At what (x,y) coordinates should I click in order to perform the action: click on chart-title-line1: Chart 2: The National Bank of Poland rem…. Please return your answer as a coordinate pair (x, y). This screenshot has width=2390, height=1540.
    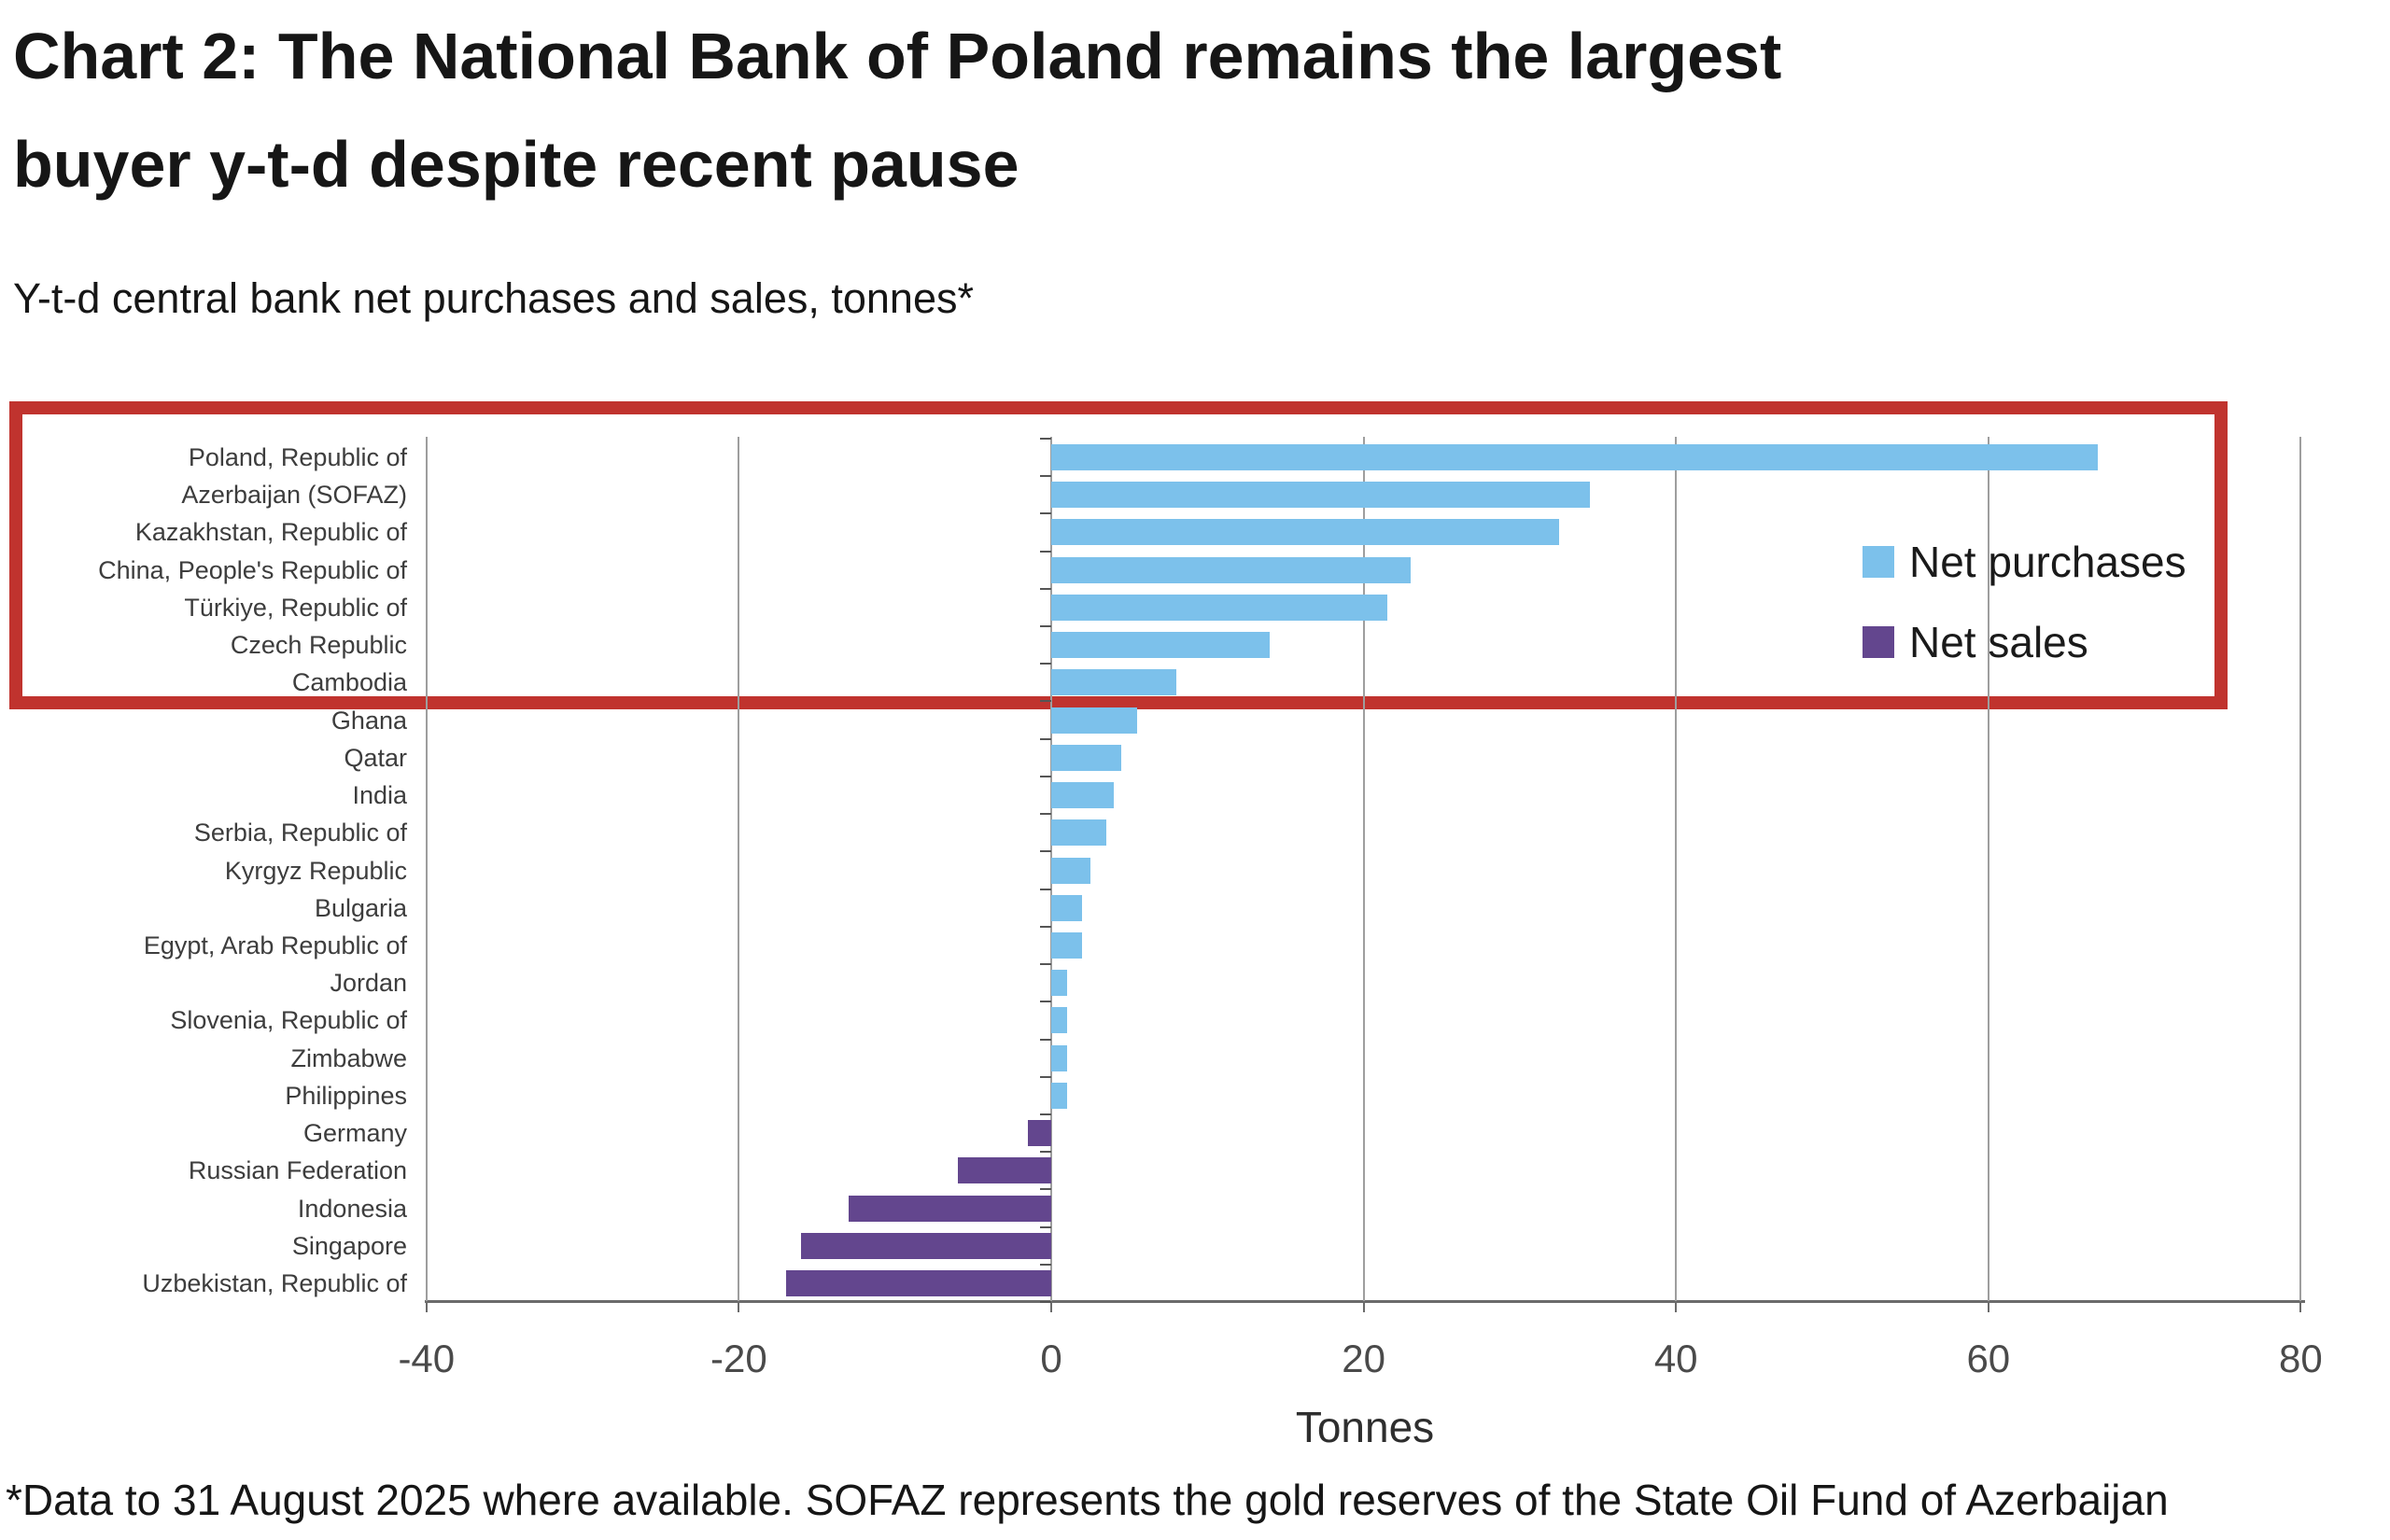
    Looking at the image, I should click on (897, 56).